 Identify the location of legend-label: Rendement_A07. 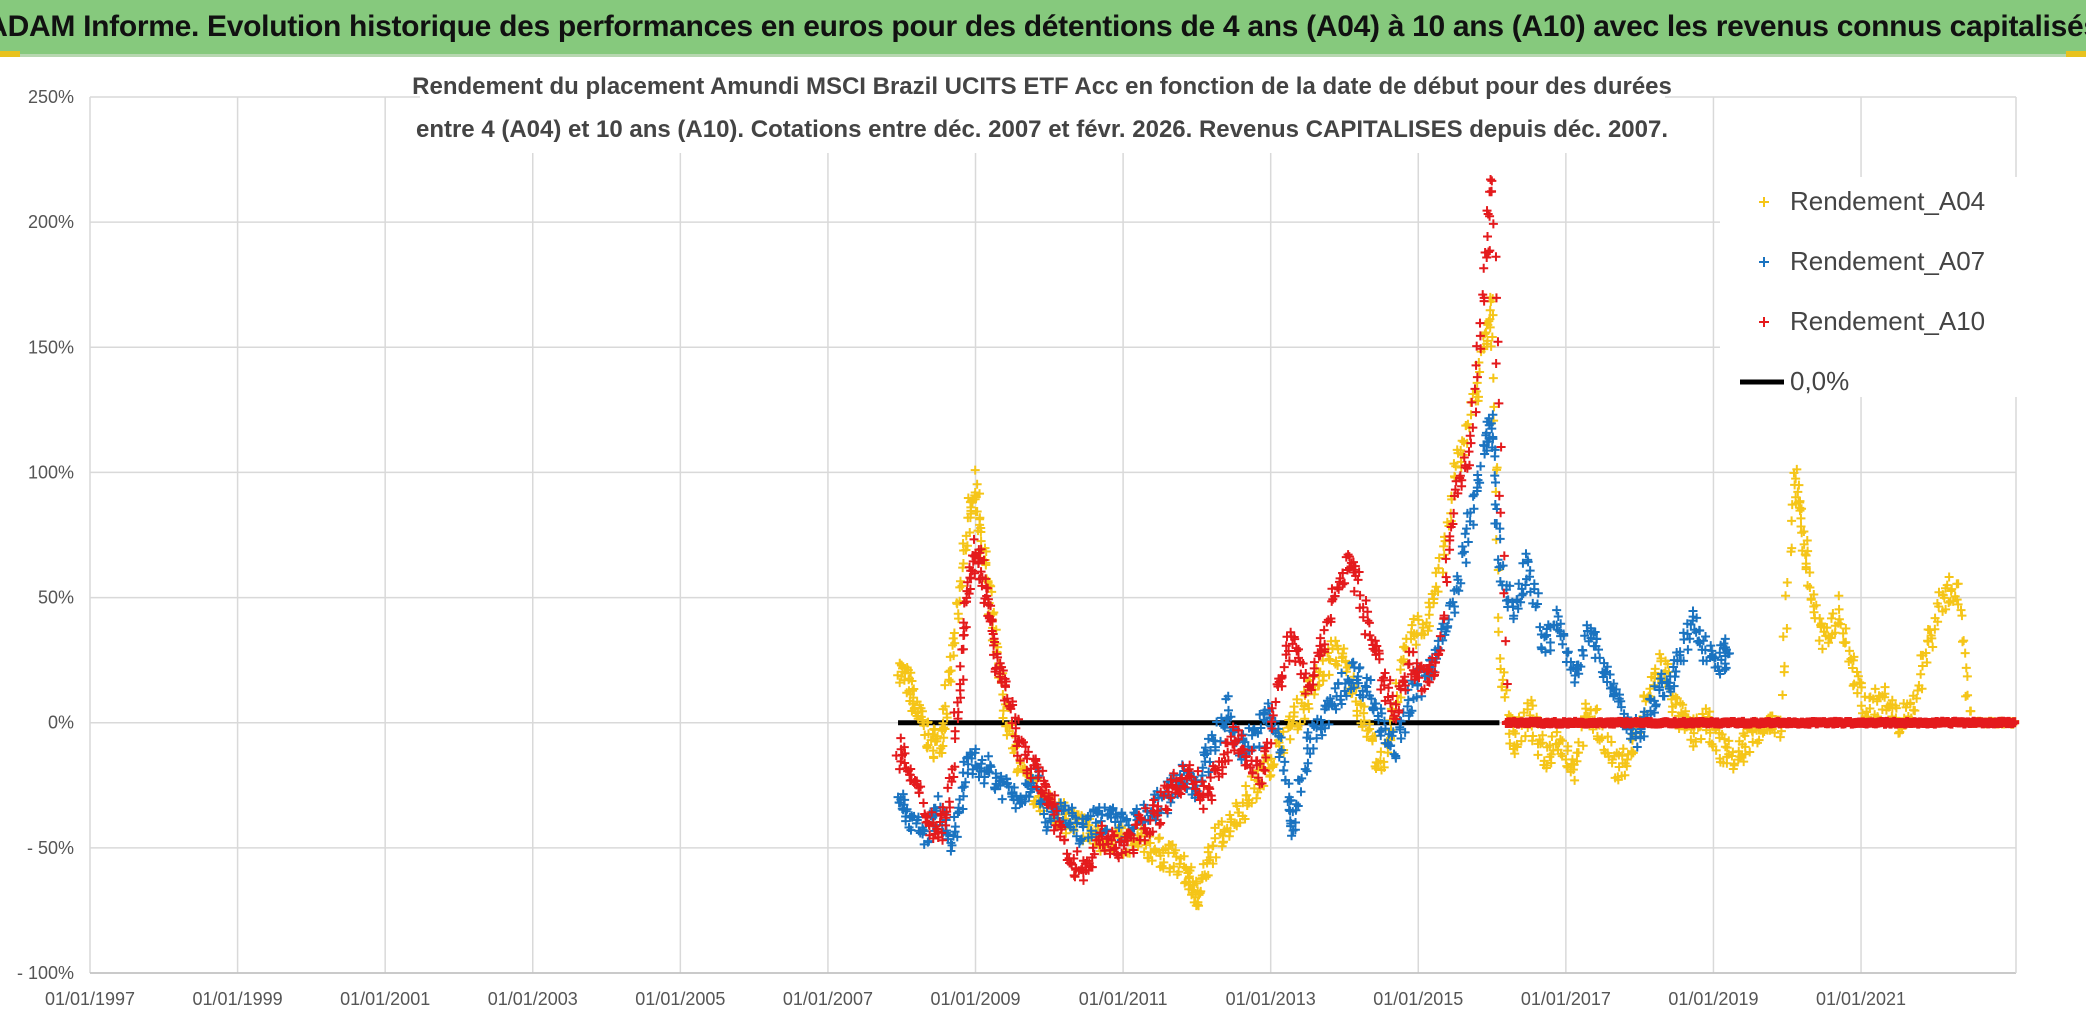
(1887, 261).